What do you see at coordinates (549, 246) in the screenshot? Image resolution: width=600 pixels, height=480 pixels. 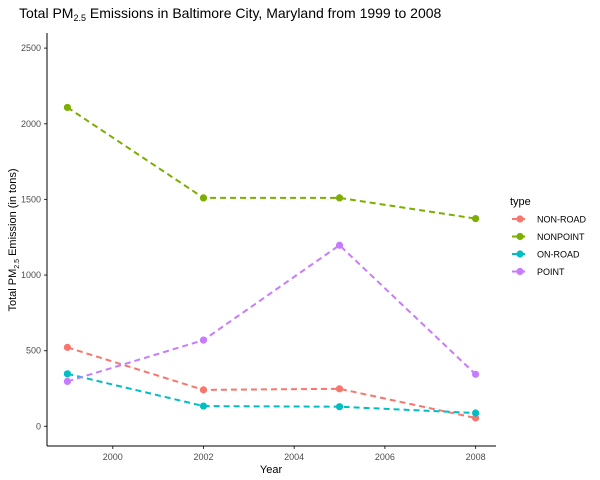 I see `legend: NON-ROAD NONPOINT ON-ROAD POINT` at bounding box center [549, 246].